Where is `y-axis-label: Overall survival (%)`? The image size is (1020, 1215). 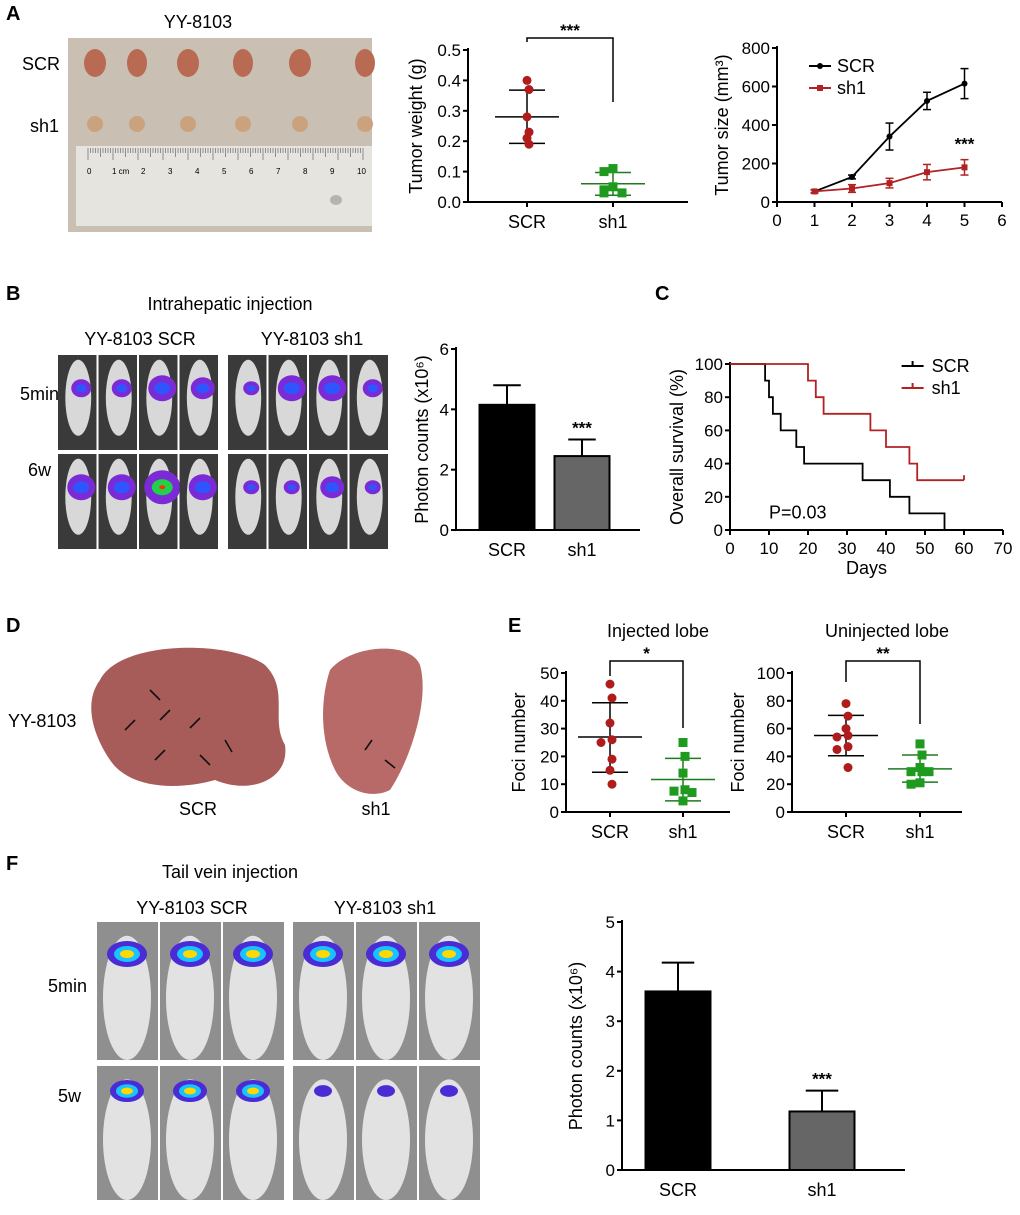 y-axis-label: Overall survival (%) is located at coordinates (677, 447).